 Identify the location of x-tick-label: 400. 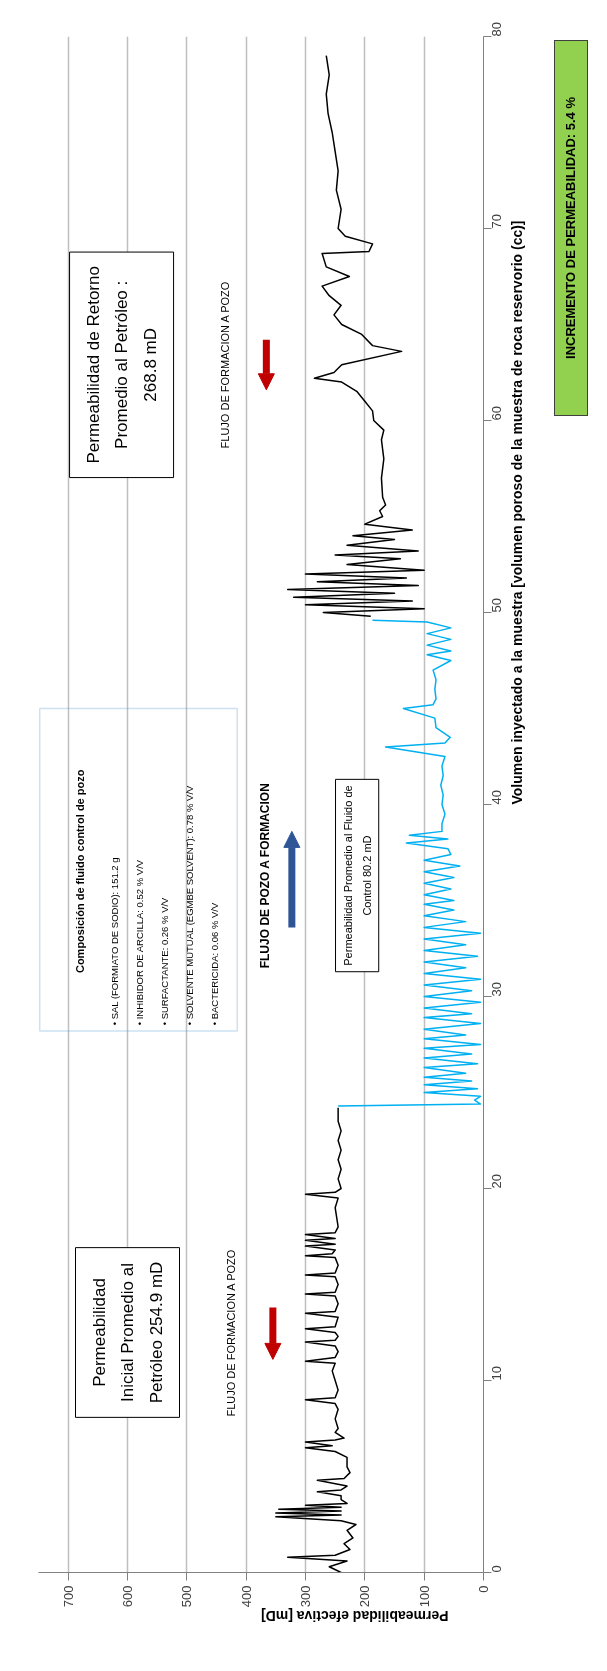
(246, 1596).